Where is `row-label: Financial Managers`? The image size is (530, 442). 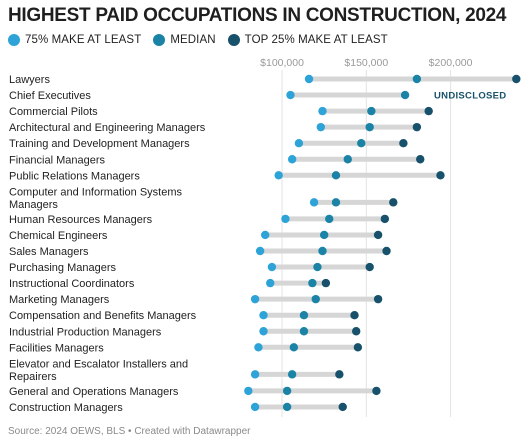
row-label: Financial Managers is located at coordinates (57, 160).